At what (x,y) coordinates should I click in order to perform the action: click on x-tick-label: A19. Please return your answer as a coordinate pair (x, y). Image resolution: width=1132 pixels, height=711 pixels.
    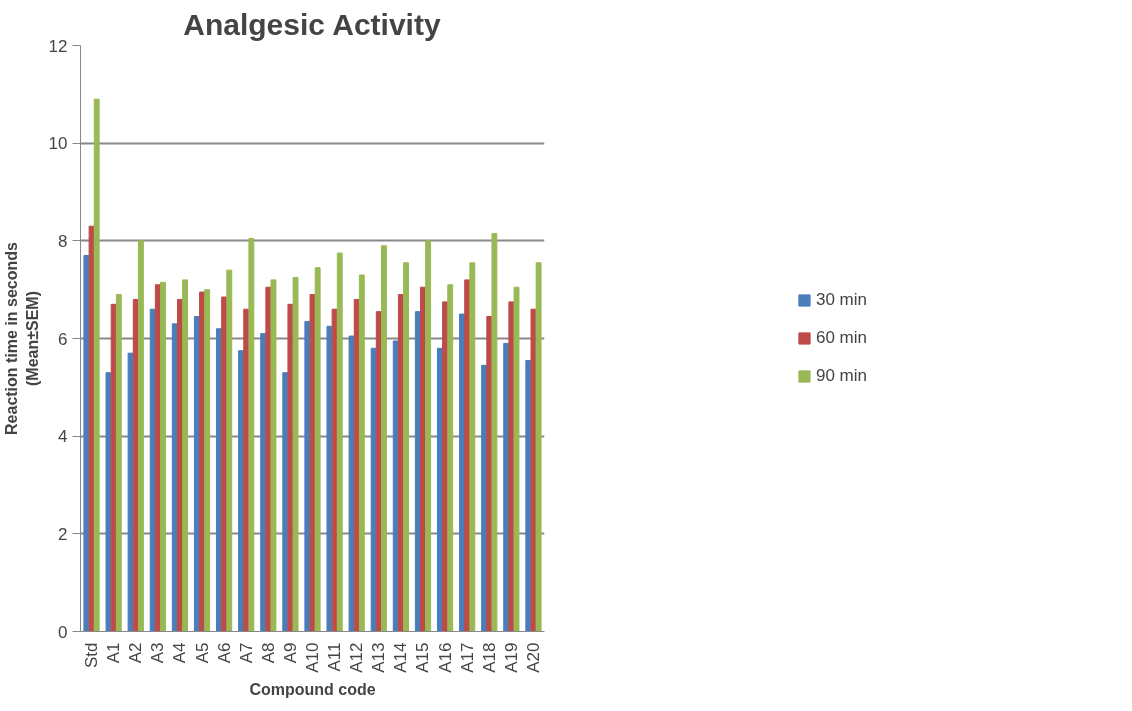
    Looking at the image, I should click on (511, 657).